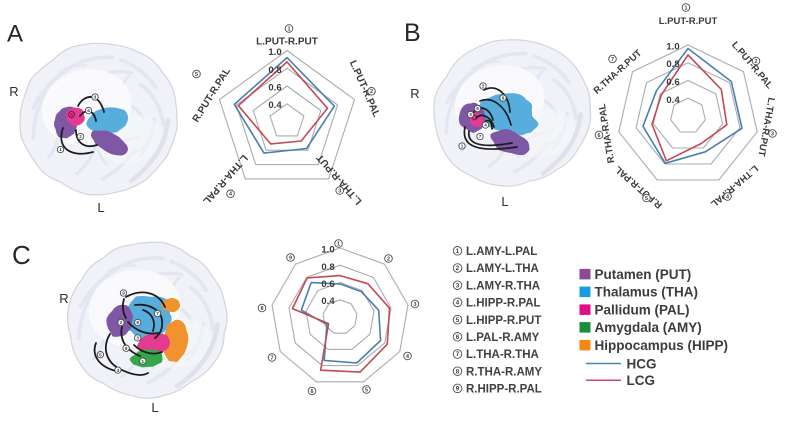 This screenshot has width=798, height=433. Describe the element at coordinates (504, 372) in the screenshot. I see `svg-text: R.THA-R.AMY` at that location.